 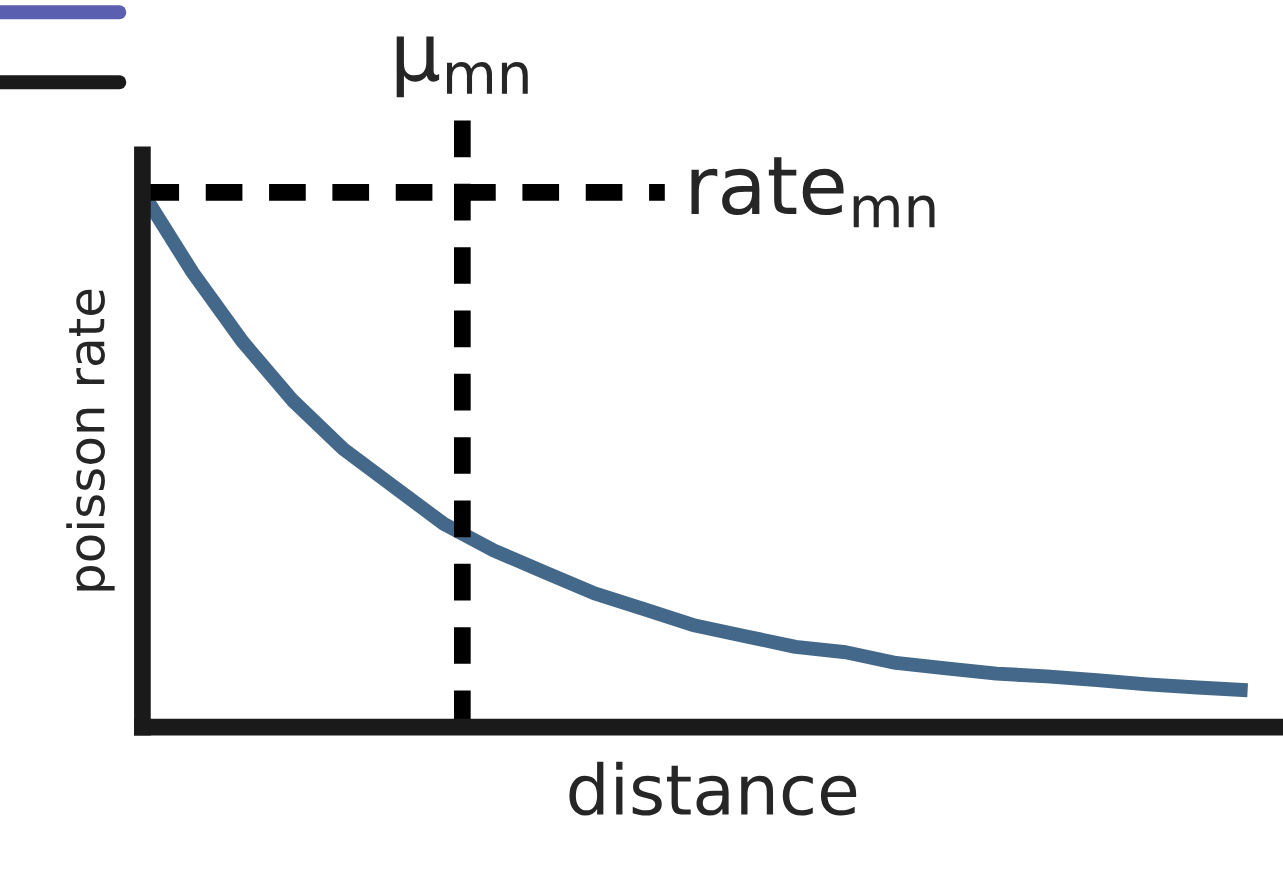 I want to click on y-axis-title: poisson rate, so click(x=90, y=440).